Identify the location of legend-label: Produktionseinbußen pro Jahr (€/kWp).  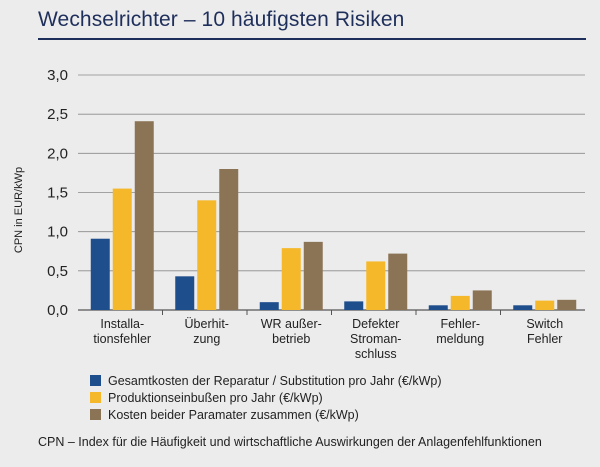
(215, 397).